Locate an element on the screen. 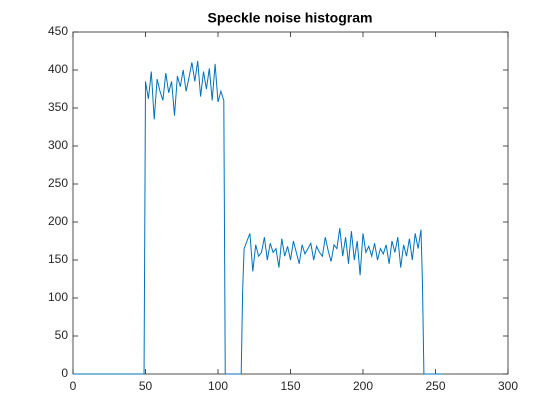 This screenshot has height=420, width=560. y-tick-label: 450 is located at coordinates (58, 31).